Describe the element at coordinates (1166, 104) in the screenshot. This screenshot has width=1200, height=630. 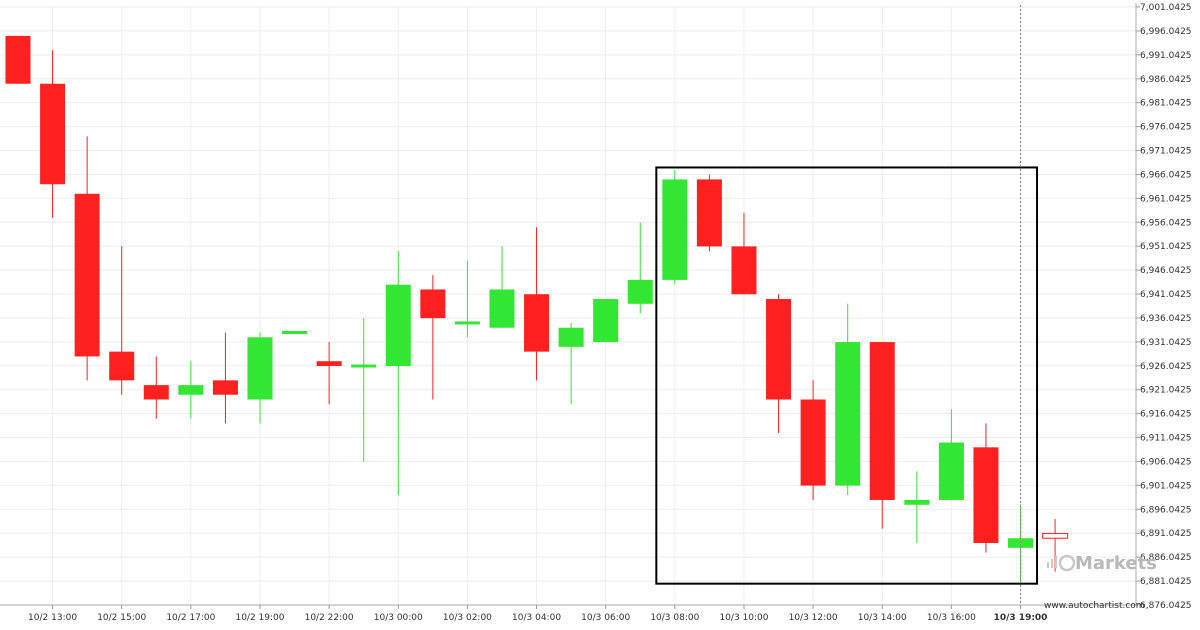
I see `y-tick-label: 6,981.0425` at that location.